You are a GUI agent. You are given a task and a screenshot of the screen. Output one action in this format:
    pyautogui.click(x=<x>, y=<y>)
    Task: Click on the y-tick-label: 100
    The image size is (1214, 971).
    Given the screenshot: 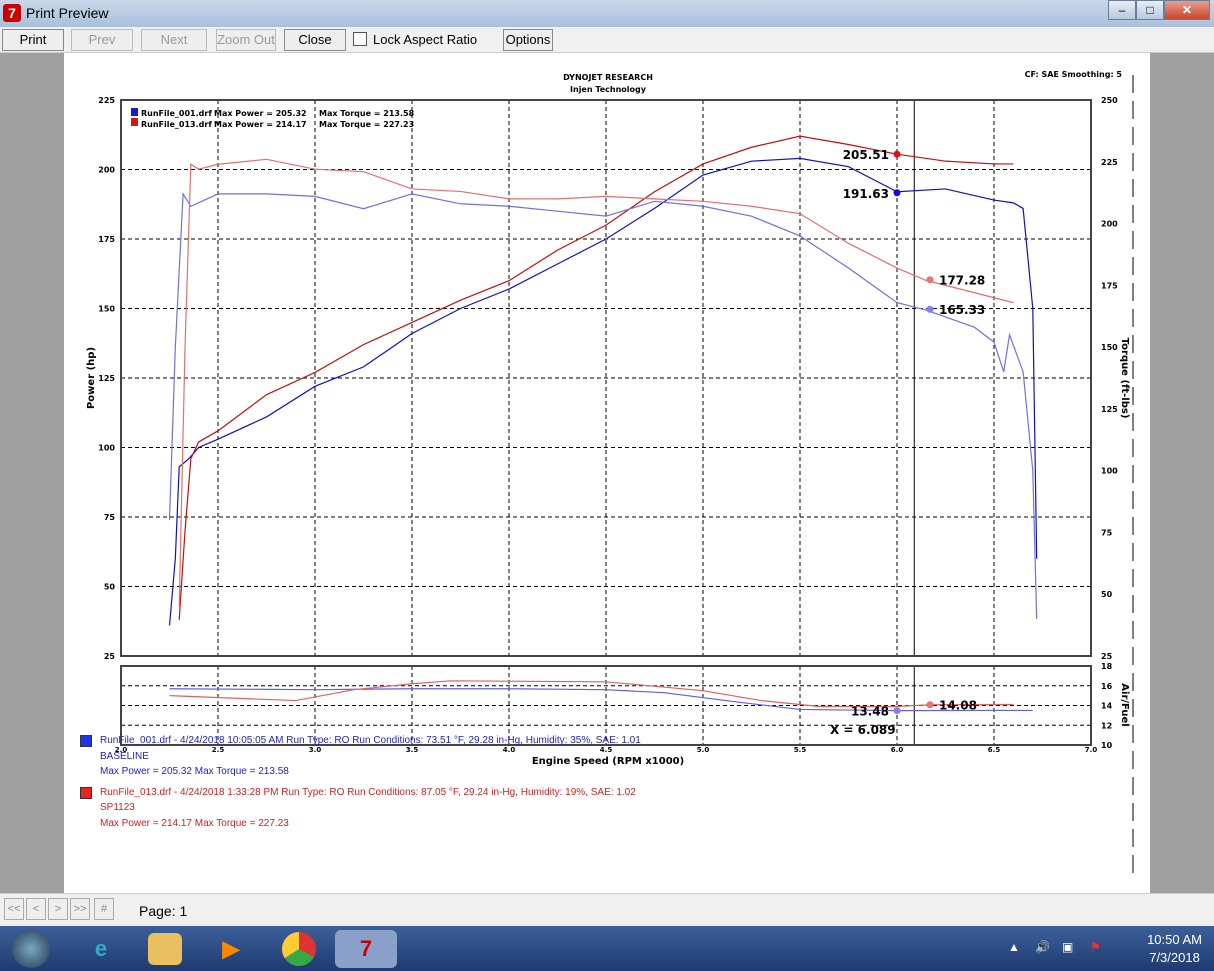 What is the action you would take?
    pyautogui.click(x=106, y=448)
    